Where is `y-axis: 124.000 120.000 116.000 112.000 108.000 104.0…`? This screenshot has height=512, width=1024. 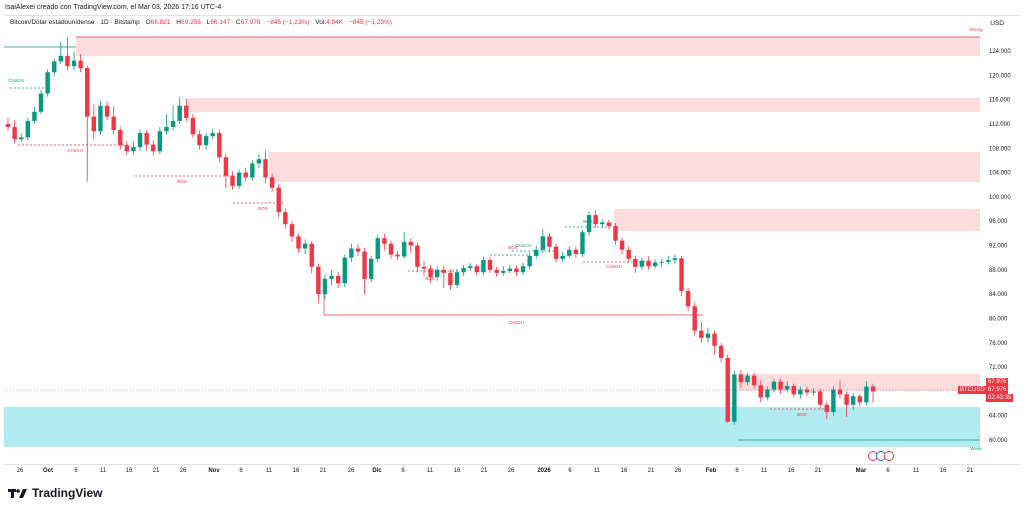
y-axis: 124.000 120.000 116.000 112.000 108.000 104.0… is located at coordinates (1000, 246).